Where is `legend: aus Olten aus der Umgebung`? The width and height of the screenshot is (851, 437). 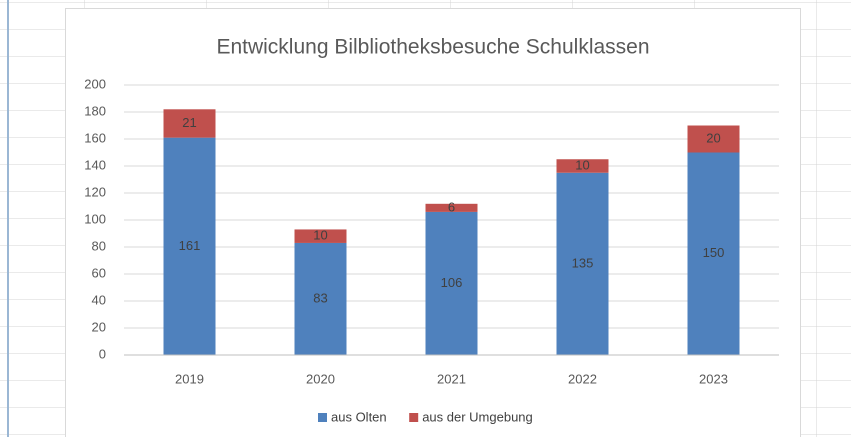
legend: aus Olten aus der Umgebung is located at coordinates (425, 416).